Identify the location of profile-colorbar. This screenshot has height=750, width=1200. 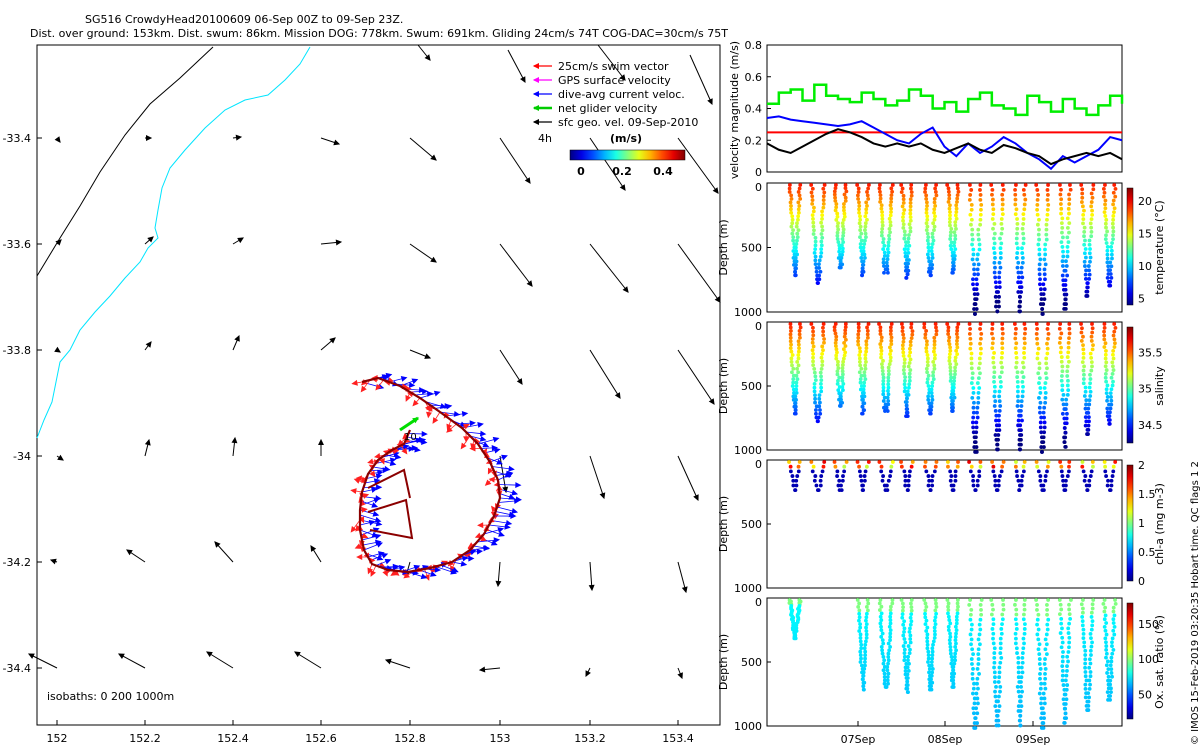
(1130, 661).